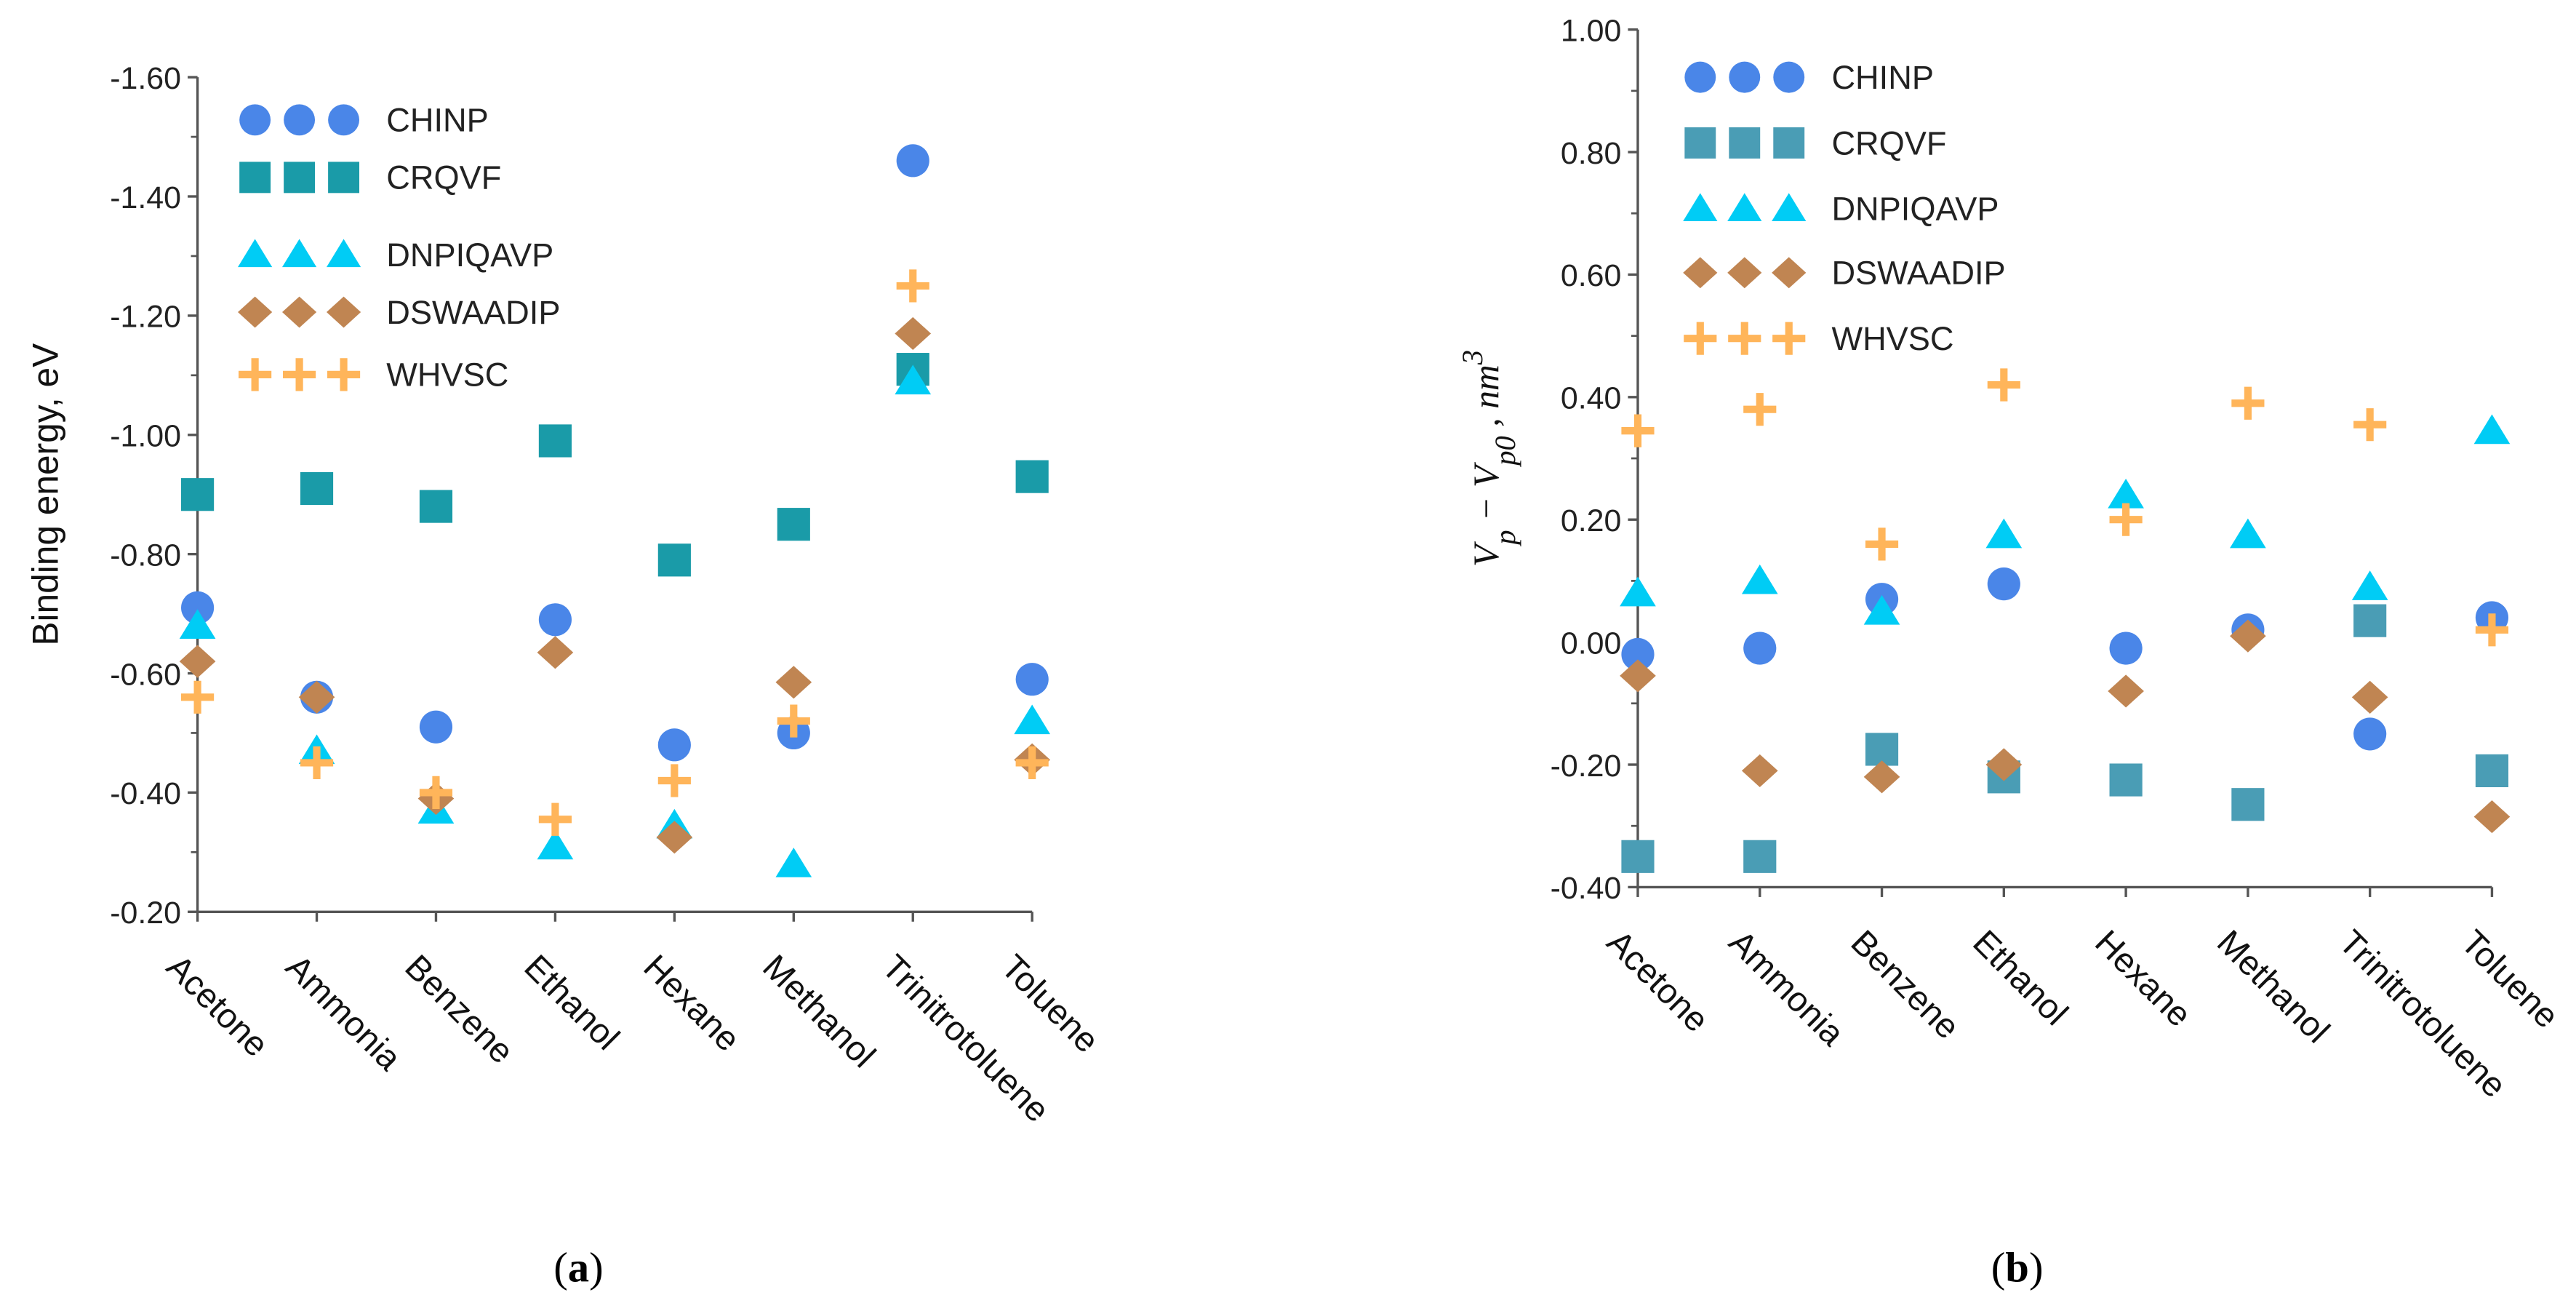 Image resolution: width=2576 pixels, height=1311 pixels. Describe the element at coordinates (1918, 273) in the screenshot. I see `legend-label: DSWAADIP` at that location.